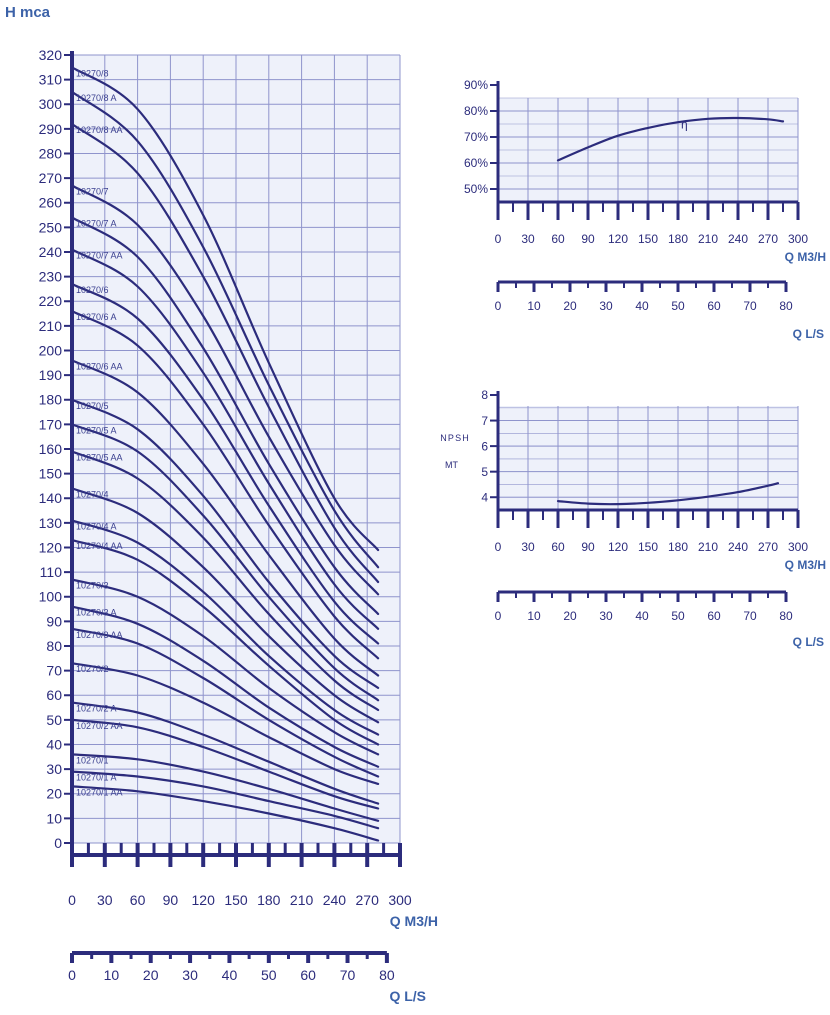  Describe the element at coordinates (92, 760) in the screenshot. I see `series-label: 10270/1` at that location.